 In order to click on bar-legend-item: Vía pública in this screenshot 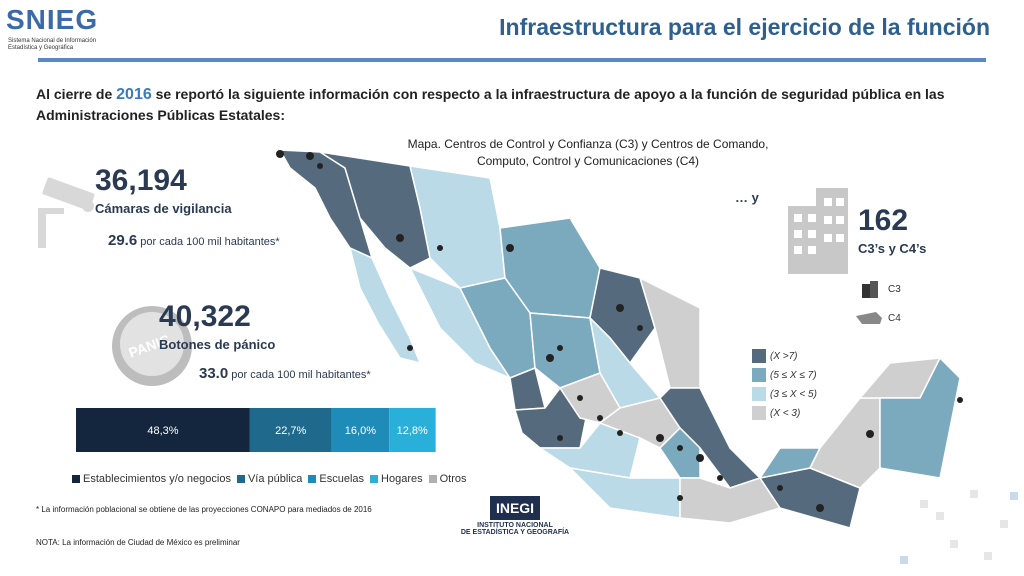, I will do `click(269, 479)`.